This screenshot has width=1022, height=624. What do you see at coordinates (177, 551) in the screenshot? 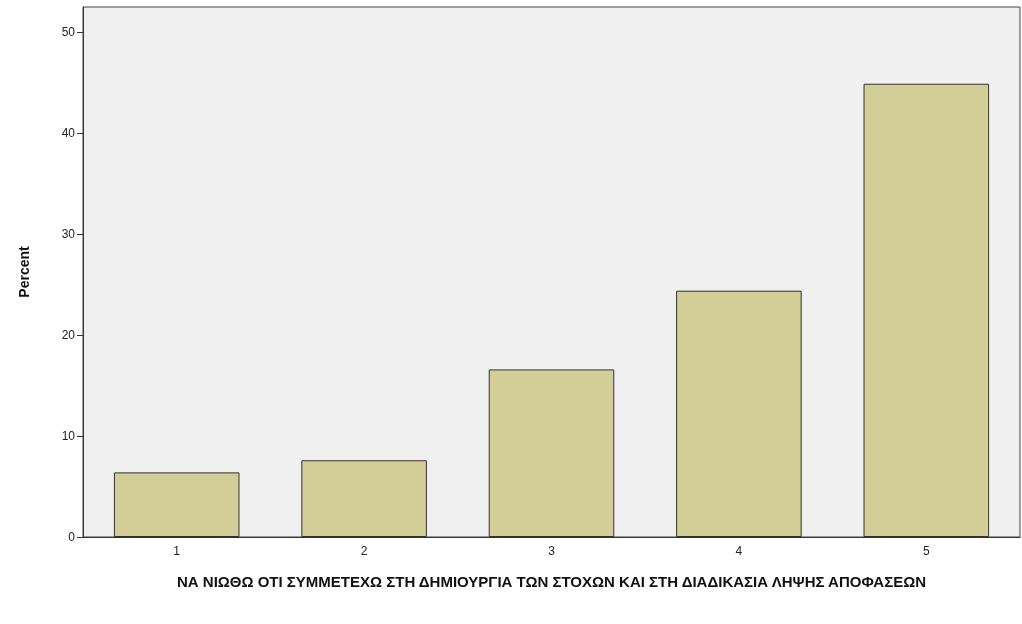
I see `x-tick-label: 1` at bounding box center [177, 551].